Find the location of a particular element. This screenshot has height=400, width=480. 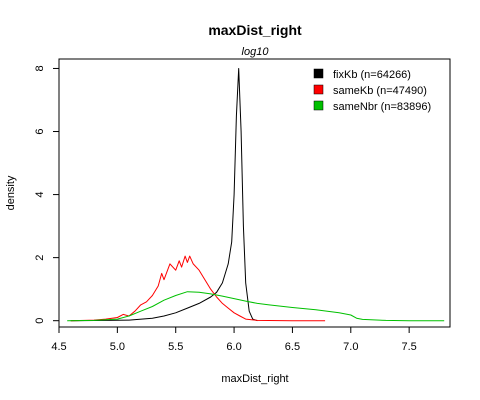

x-axis: 4.5 5.0 5.5 6.0 6.5 7.0 7.5 is located at coordinates (233, 340).